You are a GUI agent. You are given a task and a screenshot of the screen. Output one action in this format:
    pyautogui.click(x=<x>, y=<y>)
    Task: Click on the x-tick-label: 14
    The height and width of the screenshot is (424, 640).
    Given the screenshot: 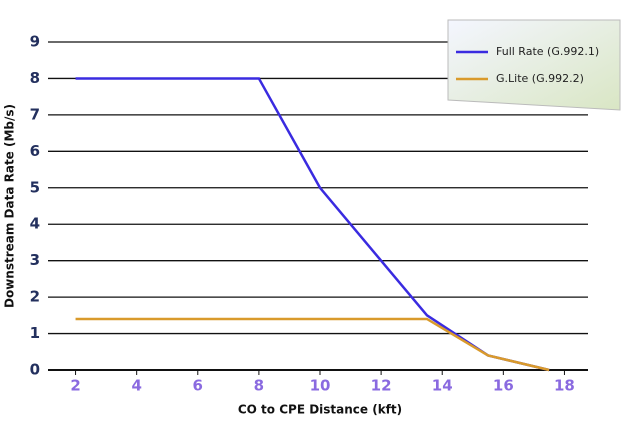 What is the action you would take?
    pyautogui.click(x=442, y=386)
    